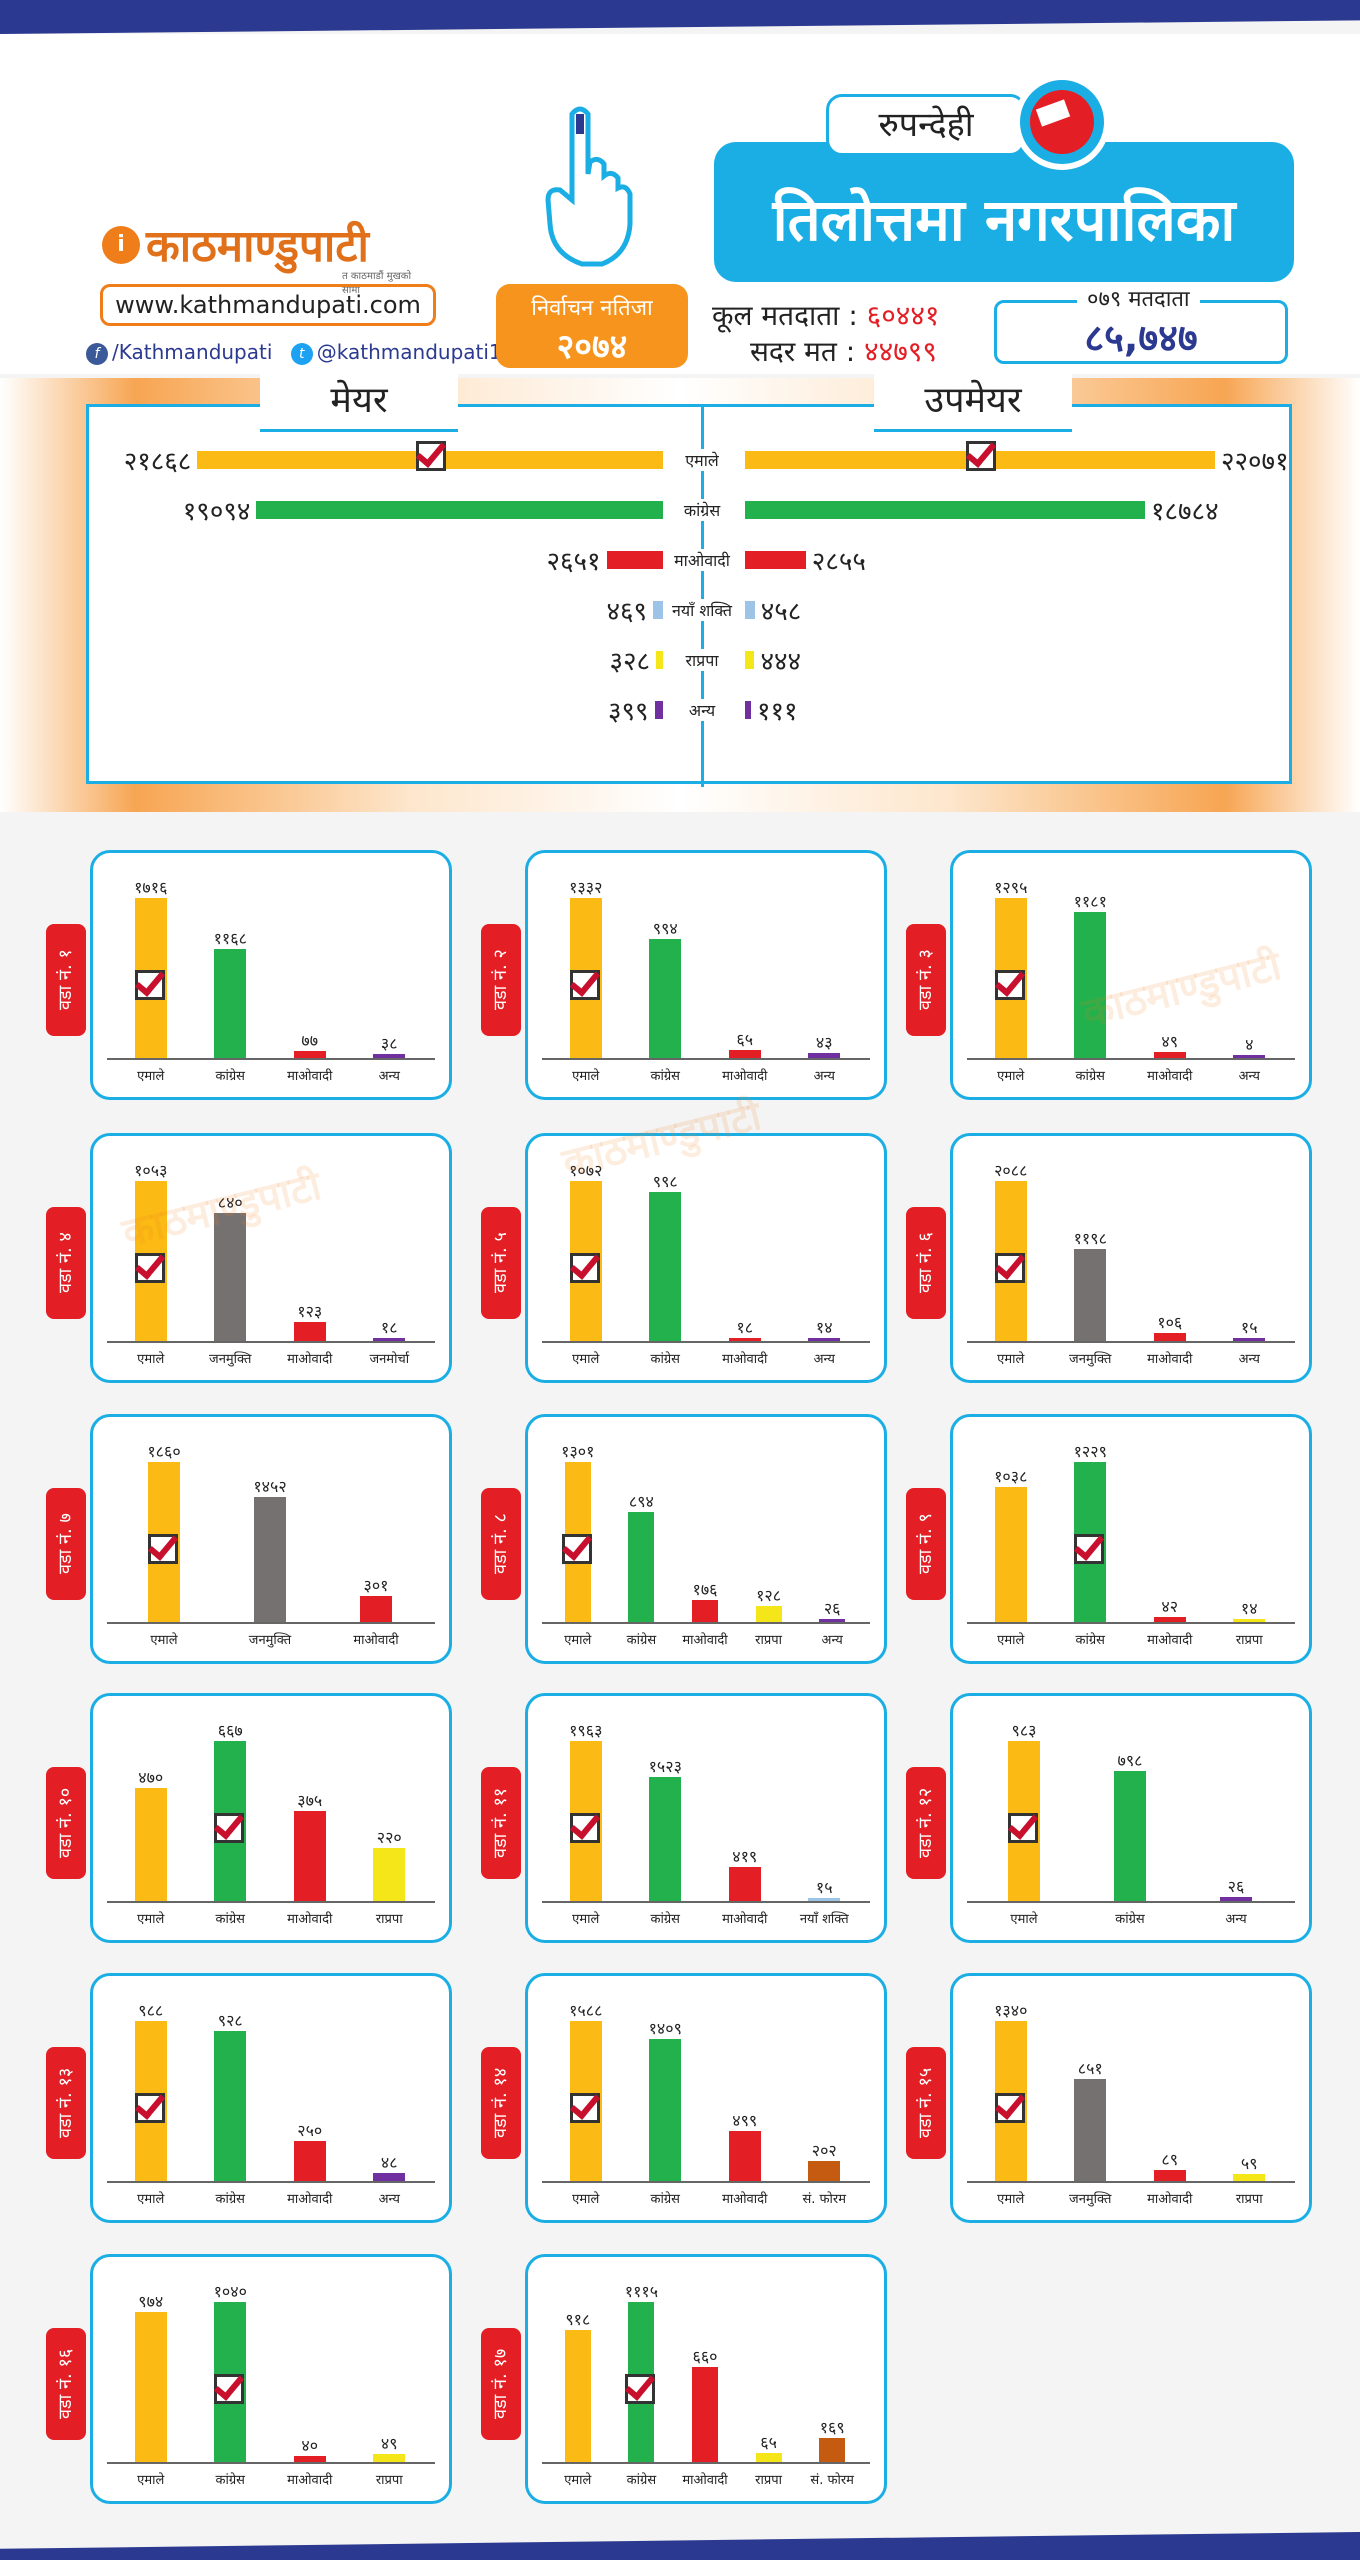  What do you see at coordinates (164, 1451) in the screenshot?
I see `bar-value: १८६०` at bounding box center [164, 1451].